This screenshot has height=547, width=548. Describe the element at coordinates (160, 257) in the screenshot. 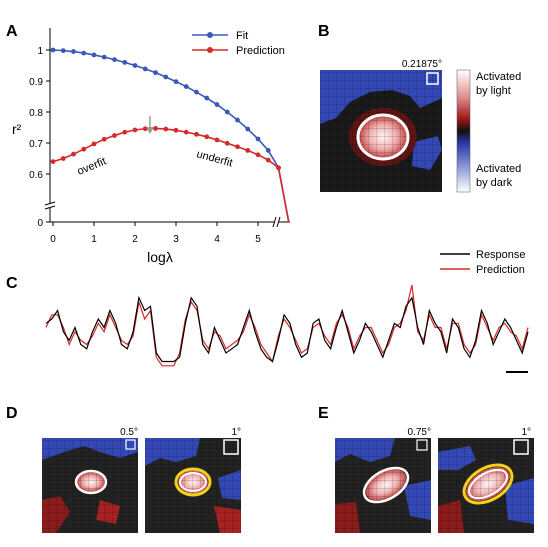

I see `x-axis-title: logλ` at that location.